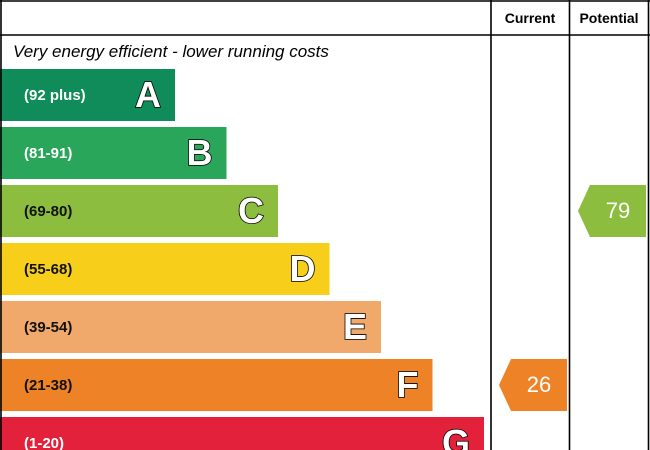  Describe the element at coordinates (55, 95) in the screenshot. I see `band-range-label-a: (92 plus)` at that location.